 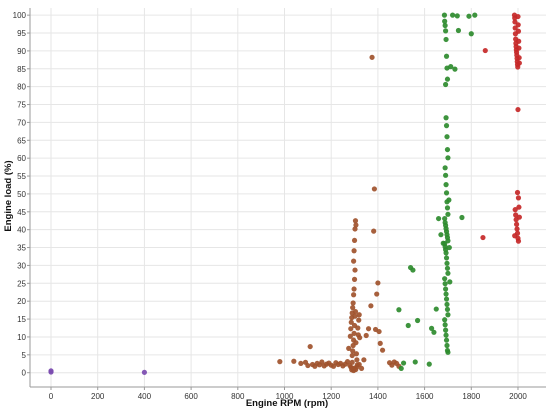 What do you see at coordinates (331, 396) in the screenshot?
I see `x-tick-label: 1200` at bounding box center [331, 396].